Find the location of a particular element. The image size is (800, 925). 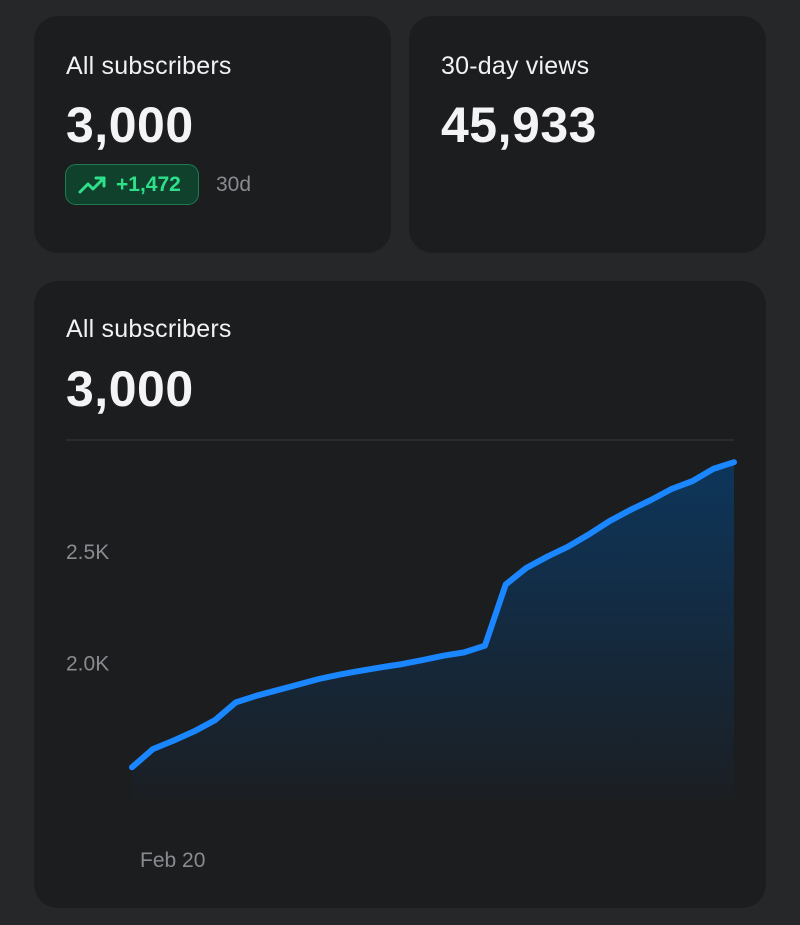

x-tick-label-0: Feb 20 is located at coordinates (172, 860).